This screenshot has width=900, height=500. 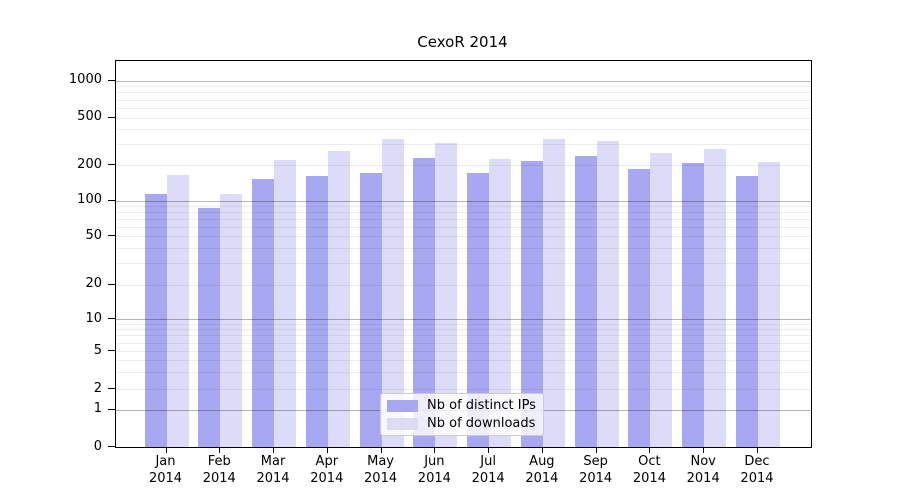 What do you see at coordinates (649, 470) in the screenshot?
I see `x-tick-label-oct: Oct 2014` at bounding box center [649, 470].